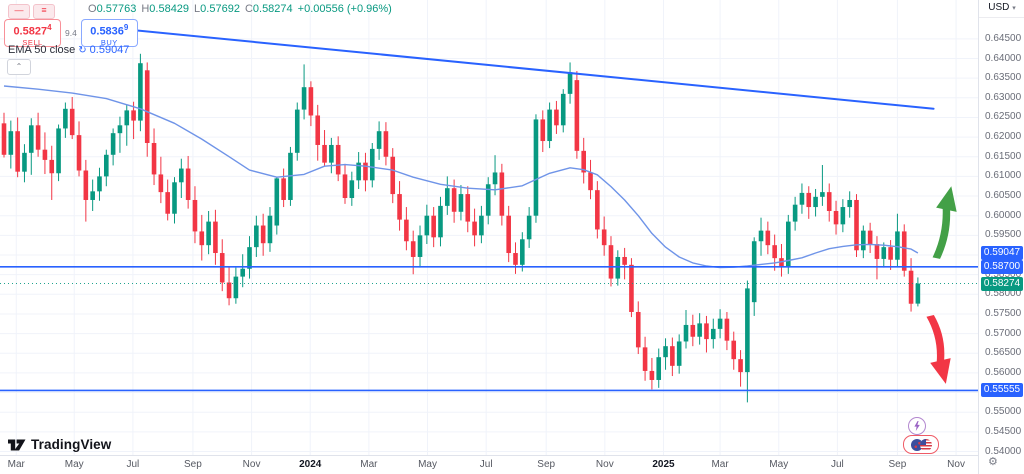 The width and height of the screenshot is (1024, 474). I want to click on price-tick-label: 0.61500, so click(1003, 156).